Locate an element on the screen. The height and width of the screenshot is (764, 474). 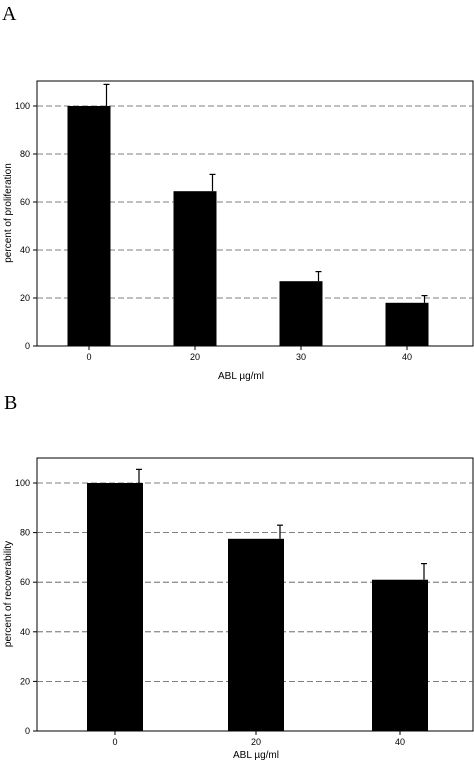
y-ticks-a: 0 20 40 60 80 100 is located at coordinates (26, 226).